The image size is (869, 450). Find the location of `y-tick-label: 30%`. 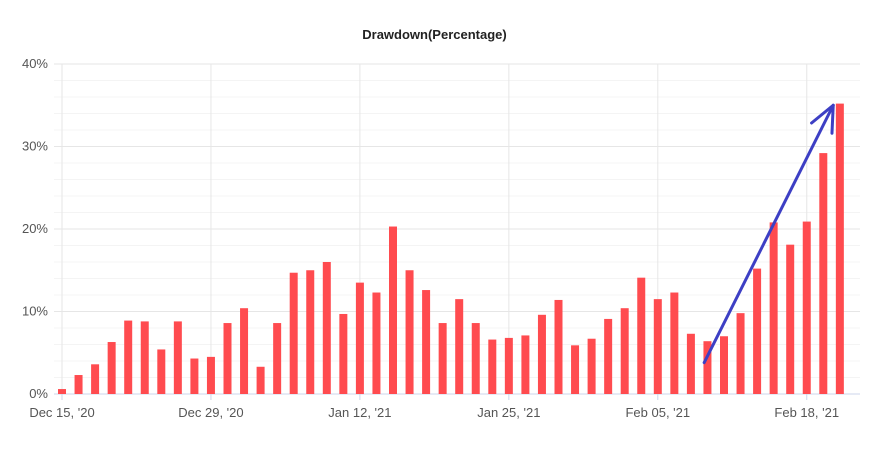

y-tick-label: 30% is located at coordinates (35, 146).